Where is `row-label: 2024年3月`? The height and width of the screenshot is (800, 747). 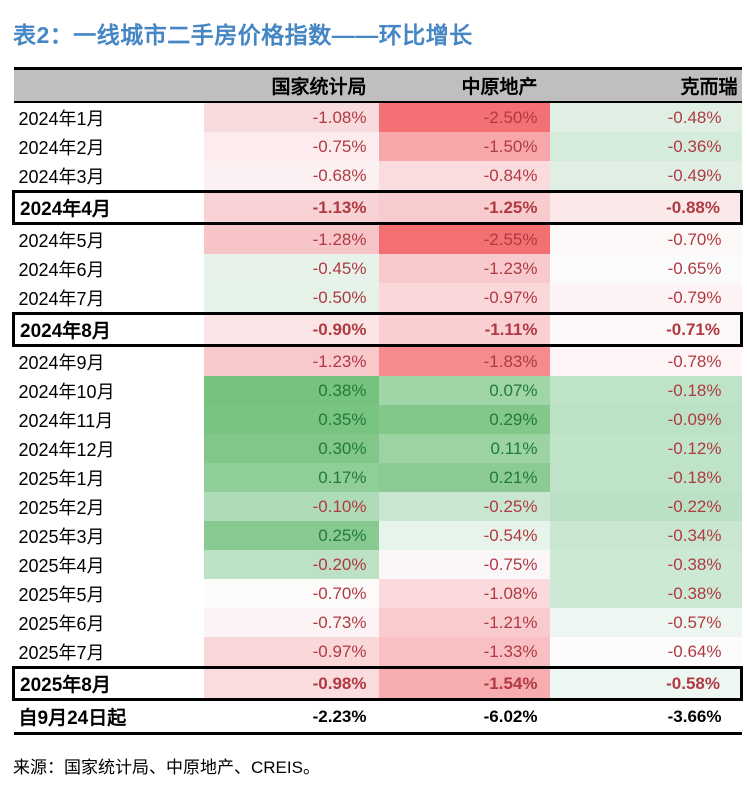
row-label: 2024年3月 is located at coordinates (108, 176).